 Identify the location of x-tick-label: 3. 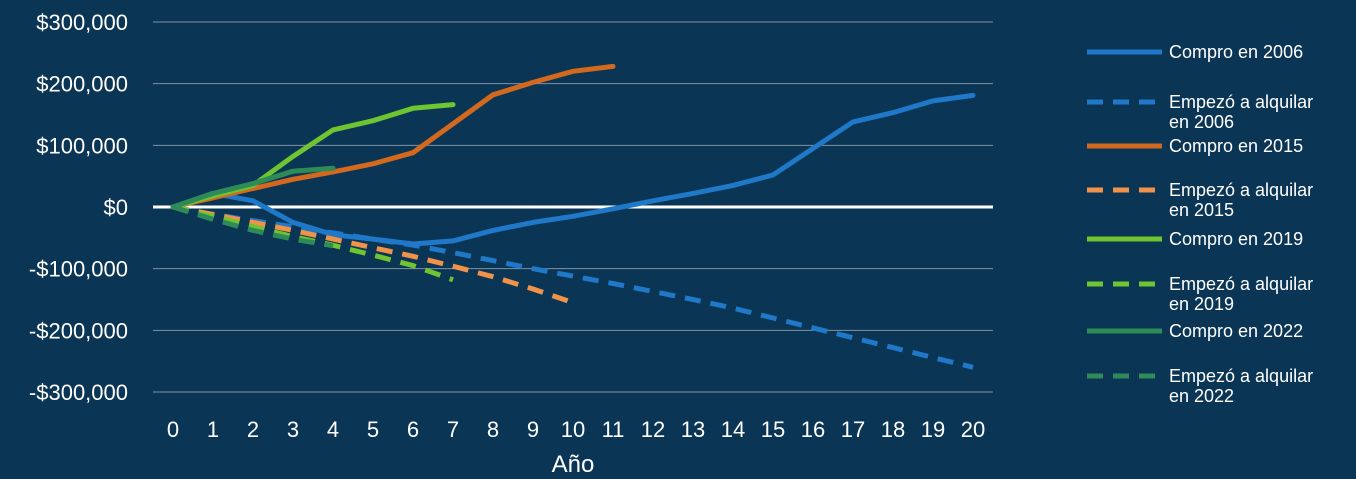
(293, 429).